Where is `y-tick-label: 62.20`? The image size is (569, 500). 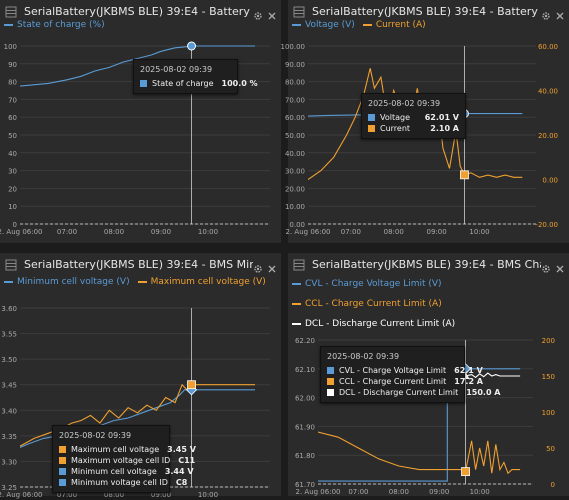
y-tick-label: 62.20 is located at coordinates (305, 341).